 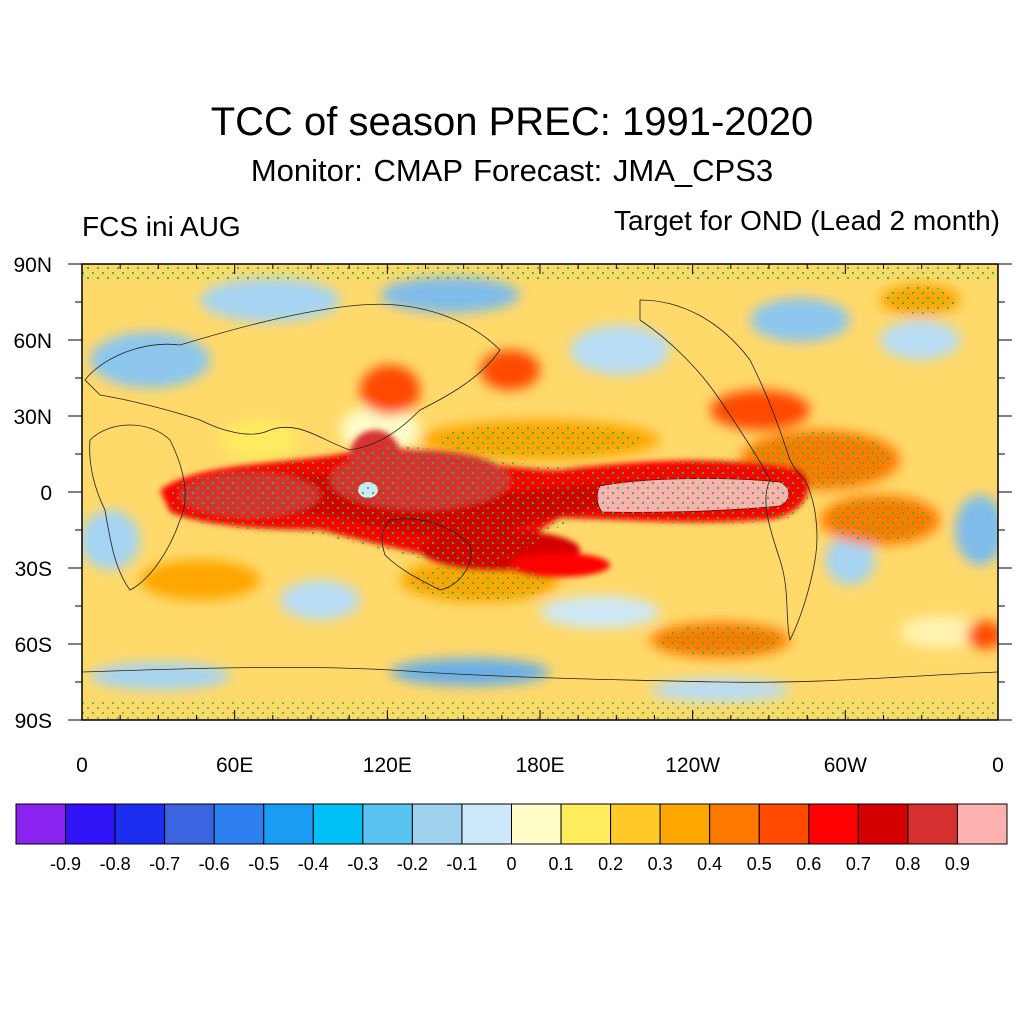 What do you see at coordinates (65, 864) in the screenshot?
I see `colorbar-label: -0.9` at bounding box center [65, 864].